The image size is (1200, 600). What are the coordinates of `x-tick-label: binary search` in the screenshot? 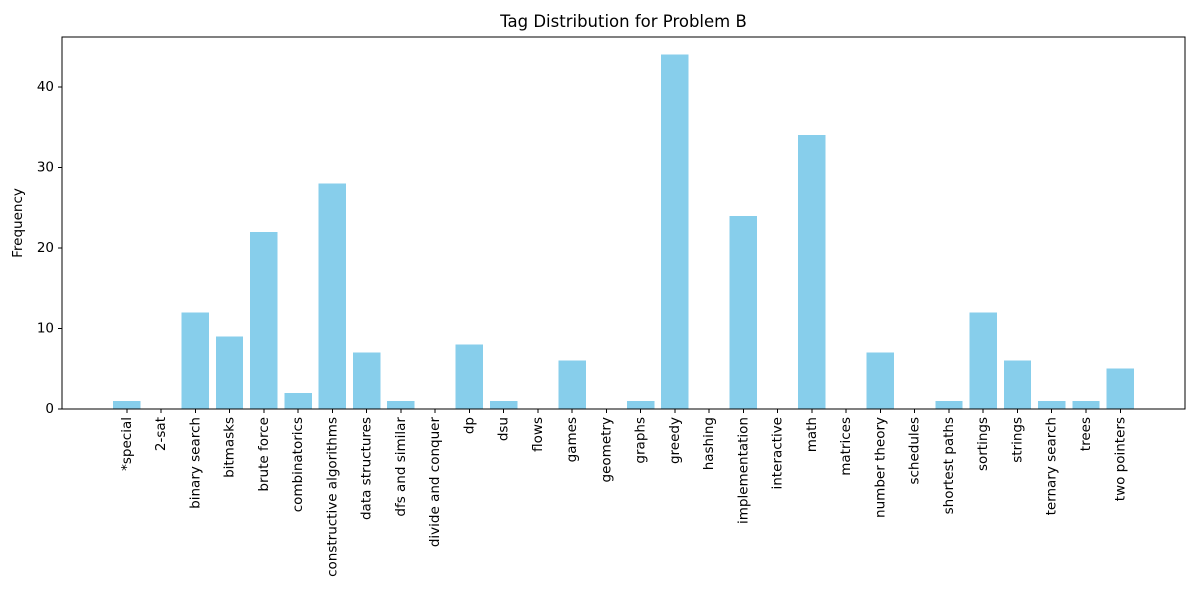 It's located at (195, 463).